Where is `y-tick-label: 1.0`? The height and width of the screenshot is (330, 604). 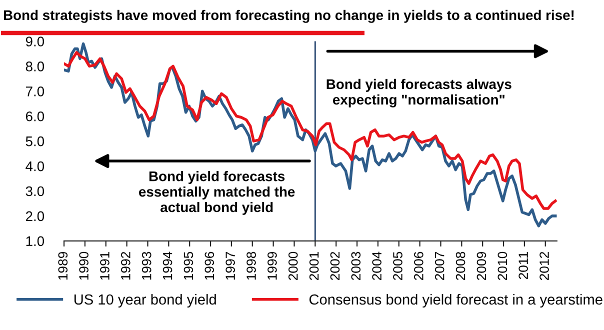 y-tick-label: 1.0 is located at coordinates (35, 241).